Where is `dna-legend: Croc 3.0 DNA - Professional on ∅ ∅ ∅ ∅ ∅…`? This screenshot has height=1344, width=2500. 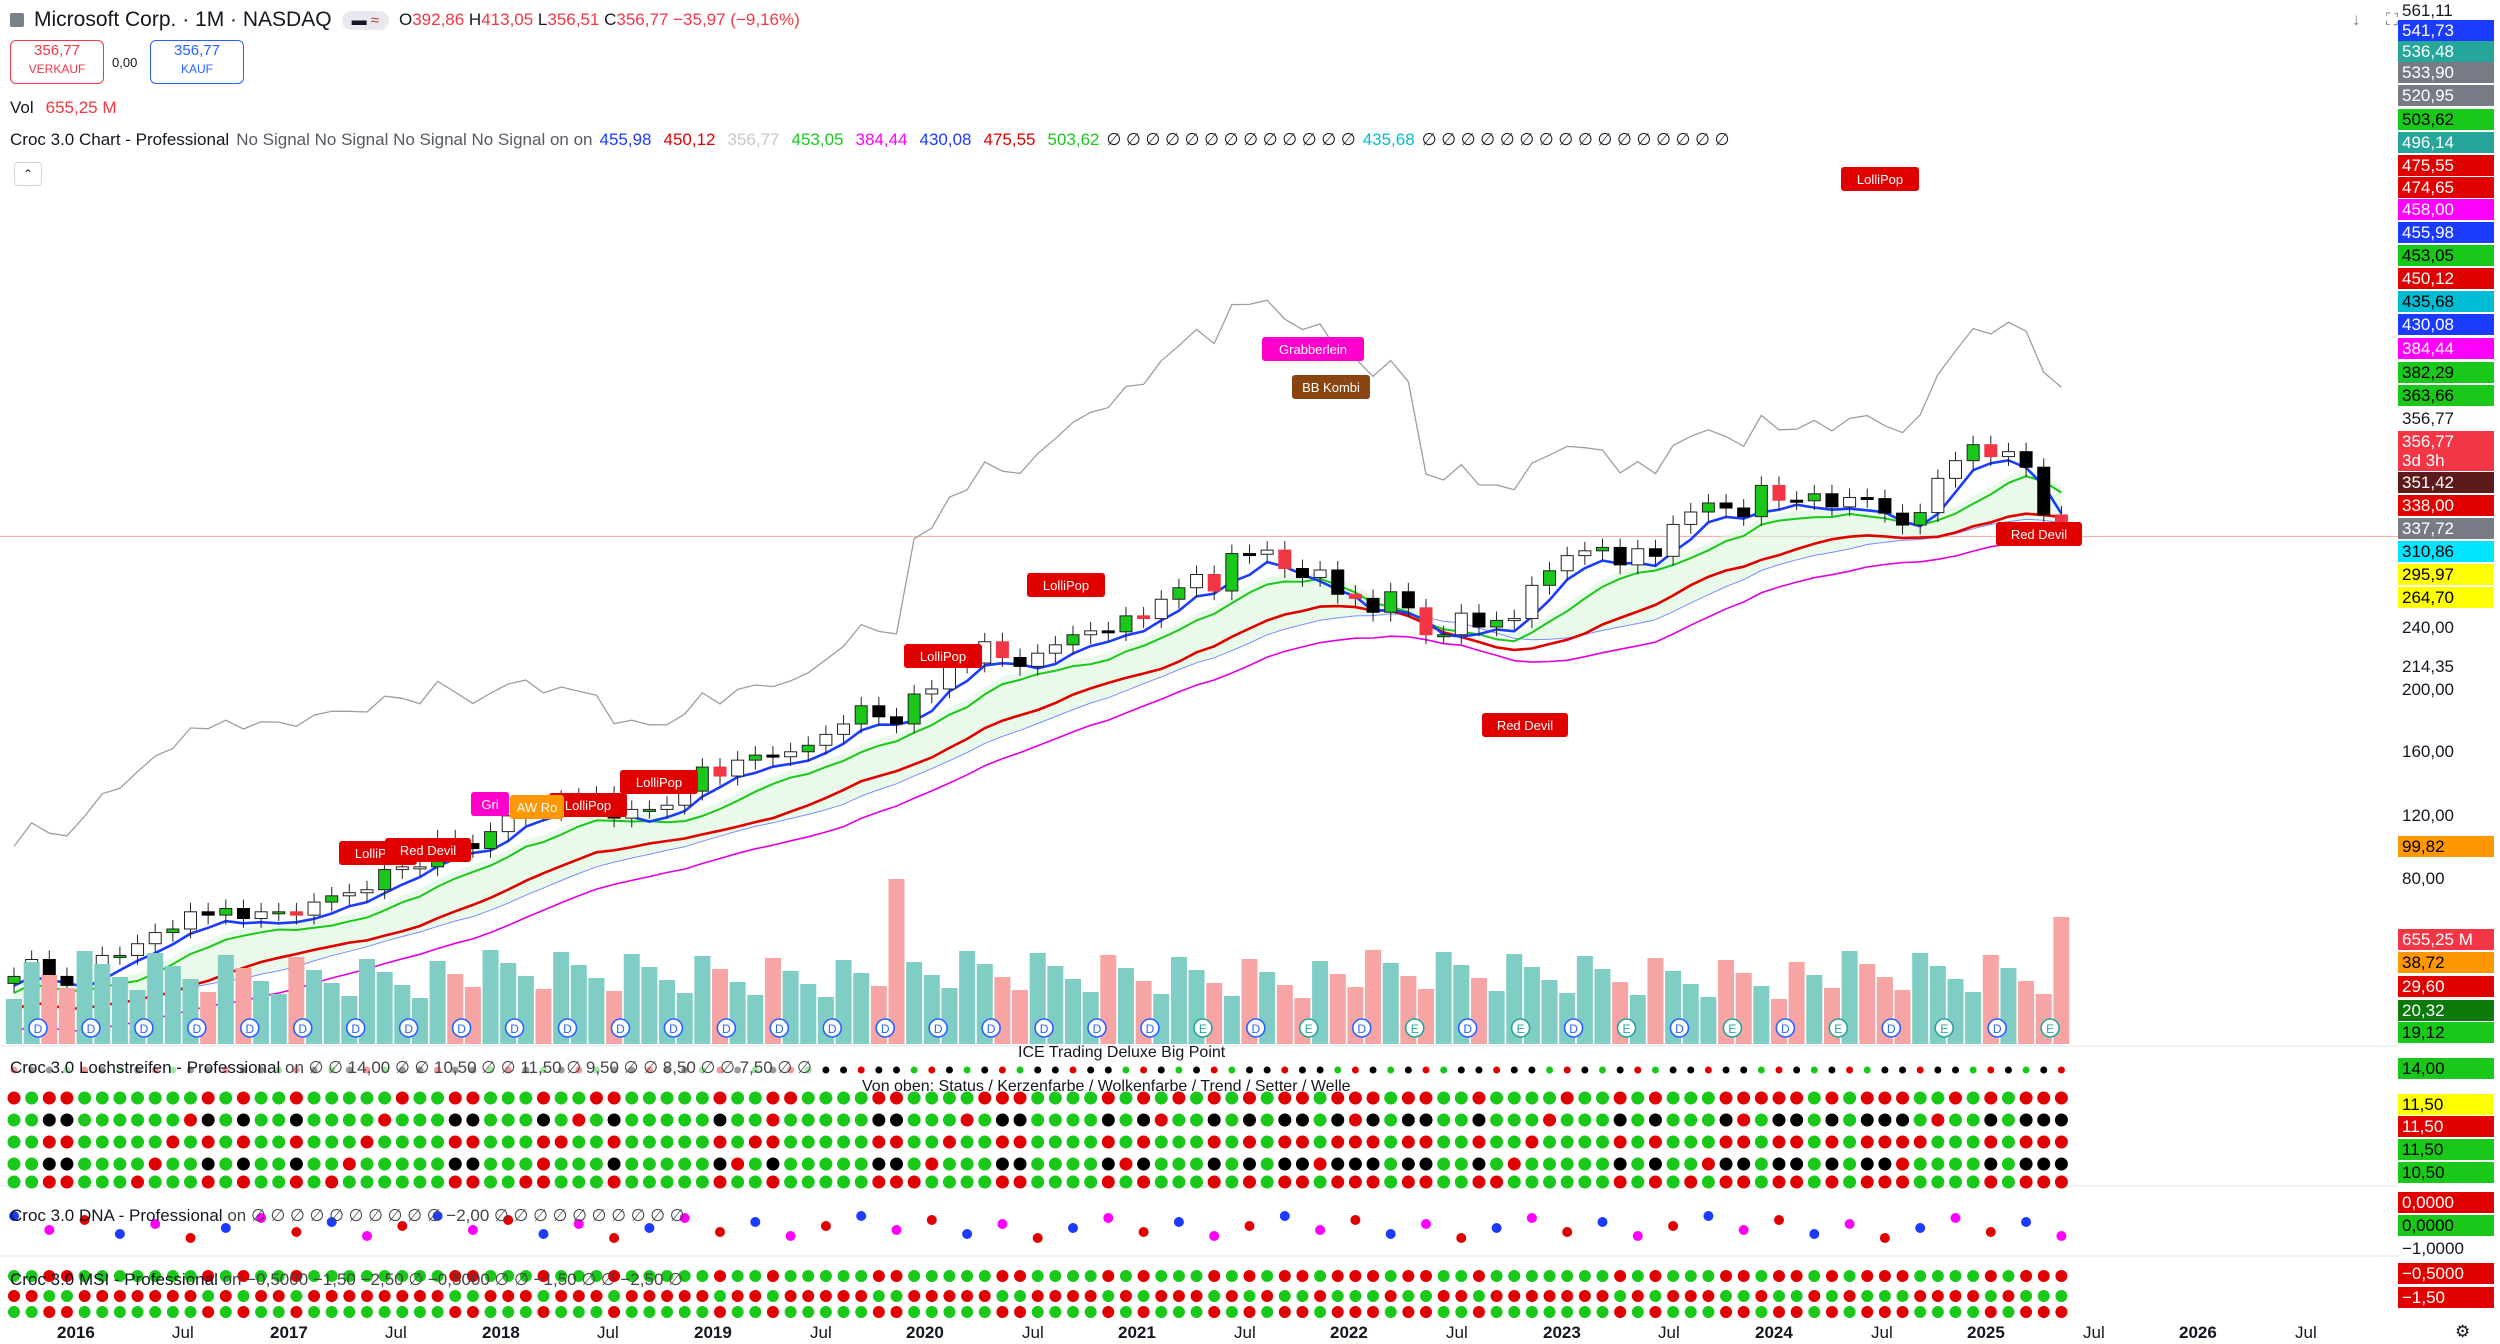
dna-legend: Croc 3.0 DNA - Professional on ∅ ∅ ∅ ∅ ∅… is located at coordinates (347, 1216).